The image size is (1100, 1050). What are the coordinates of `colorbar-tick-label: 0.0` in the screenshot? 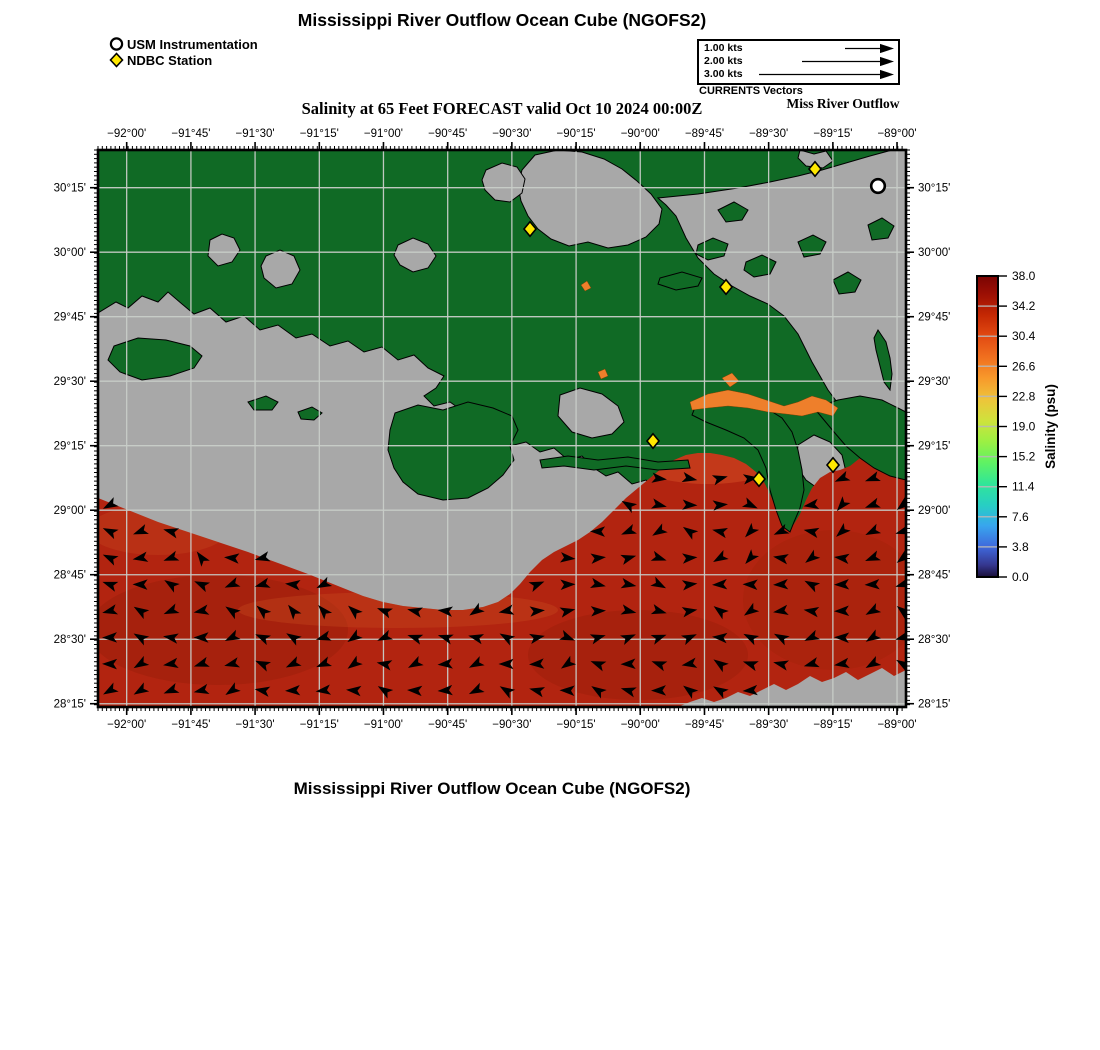 It's located at (1020, 577).